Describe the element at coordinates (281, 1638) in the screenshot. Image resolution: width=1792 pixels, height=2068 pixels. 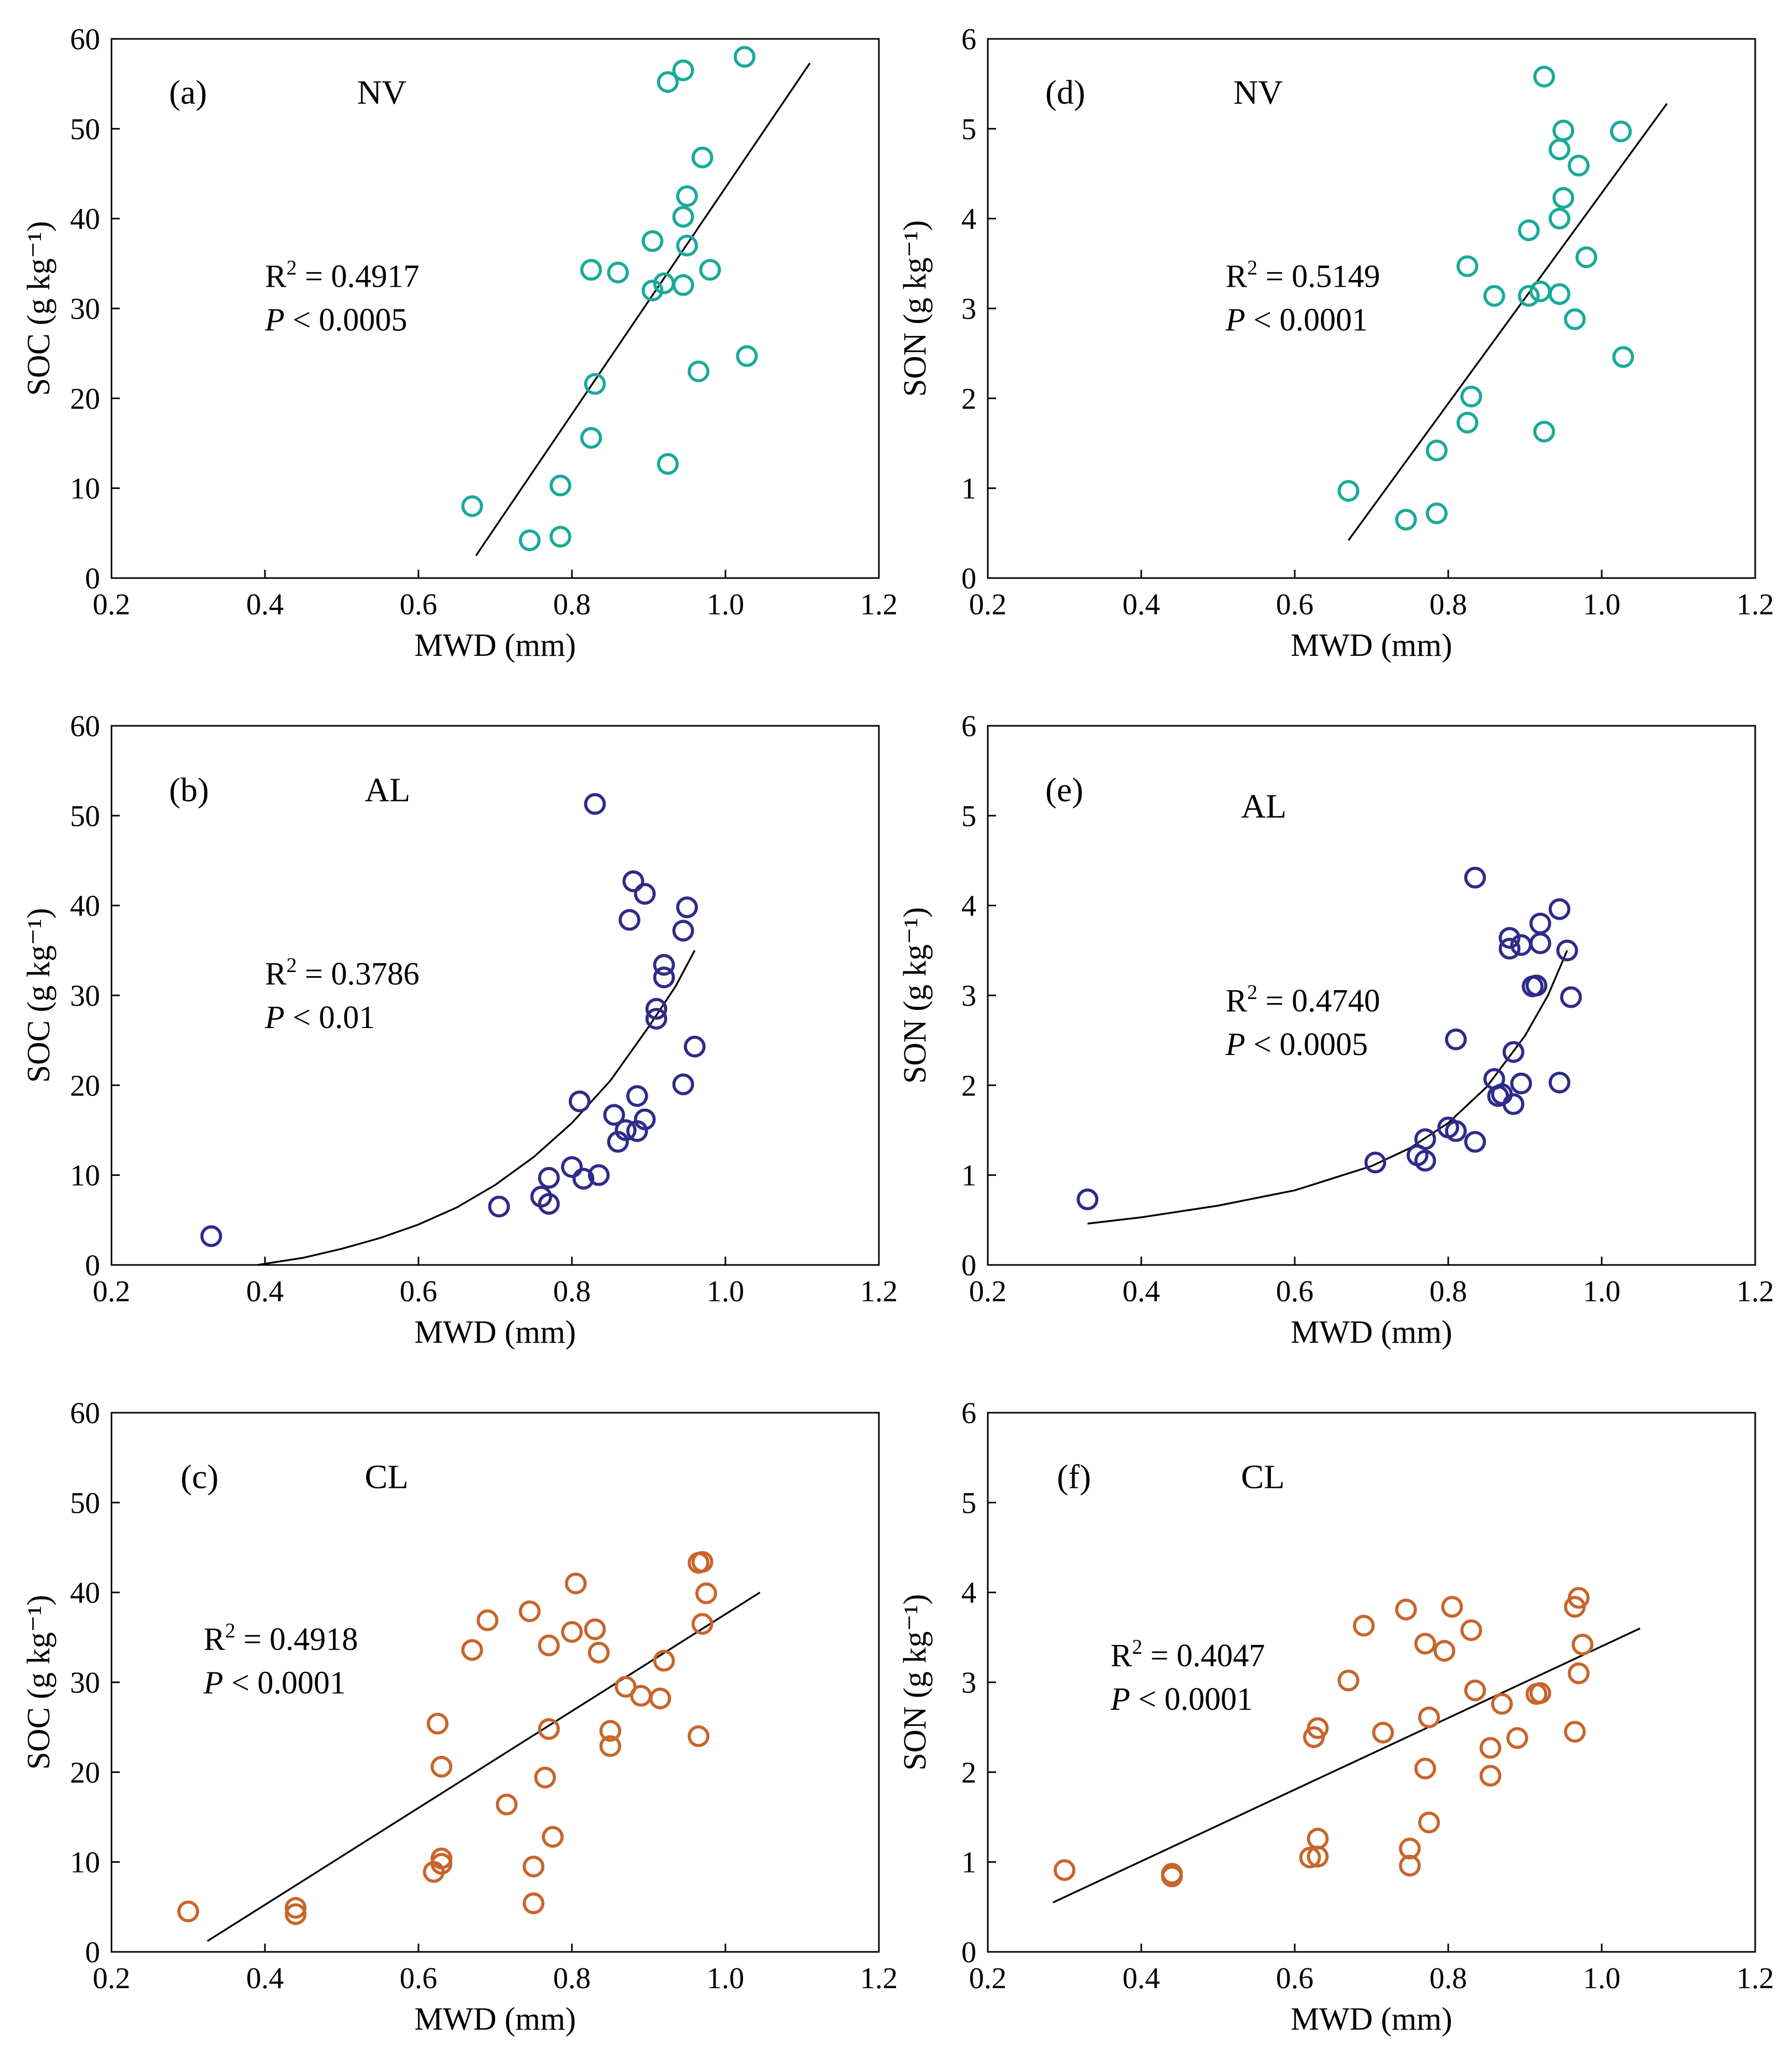
I see `r-squared-annotation: R2 = 0.4918` at that location.